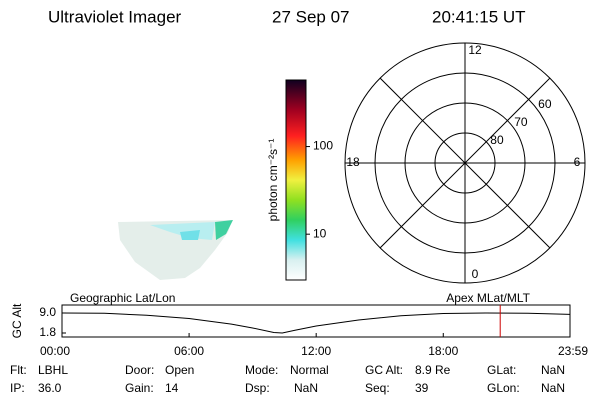 The height and width of the screenshot is (400, 600). Describe the element at coordinates (122, 298) in the screenshot. I see `alt-left-label: Geographic Lat/Lon` at that location.